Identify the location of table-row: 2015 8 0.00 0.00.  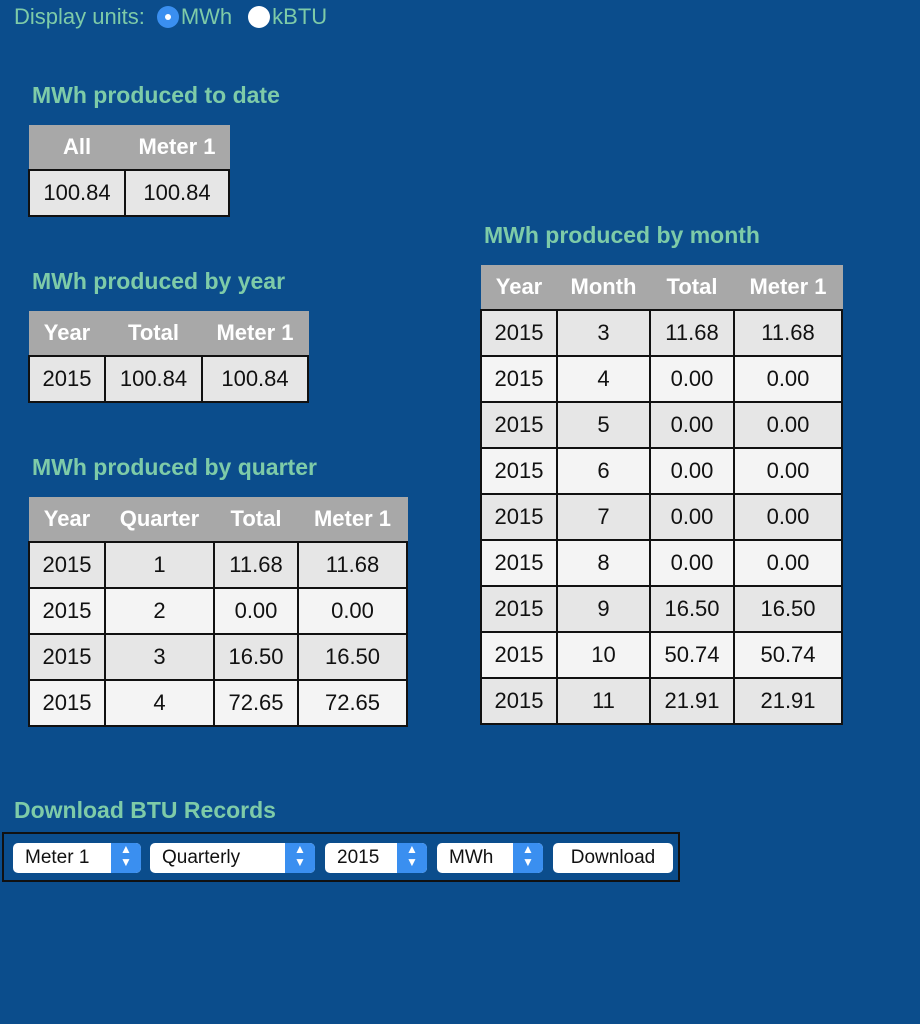
(661, 562).